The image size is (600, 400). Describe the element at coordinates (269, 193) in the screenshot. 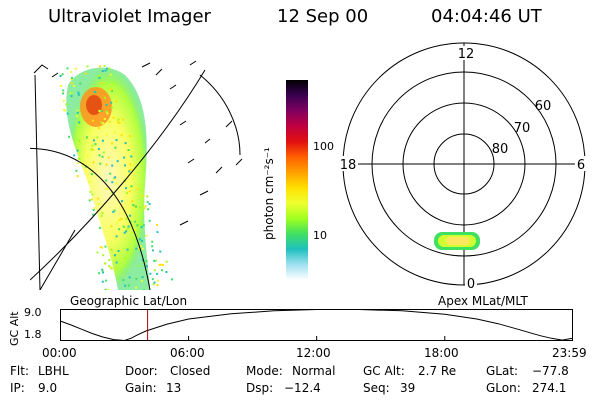

I see `colorbar-unit-label: photon cm⁻²s⁻¹` at that location.